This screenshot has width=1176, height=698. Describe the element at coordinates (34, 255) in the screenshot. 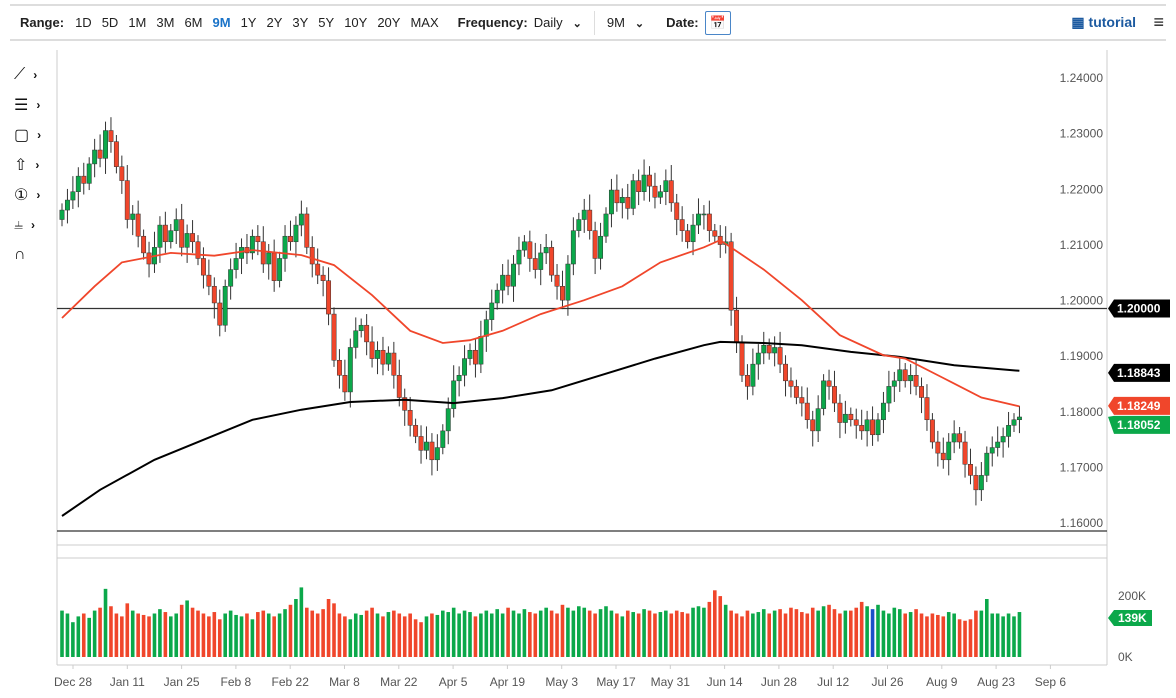

I see `magnet-tool: ∩` at that location.